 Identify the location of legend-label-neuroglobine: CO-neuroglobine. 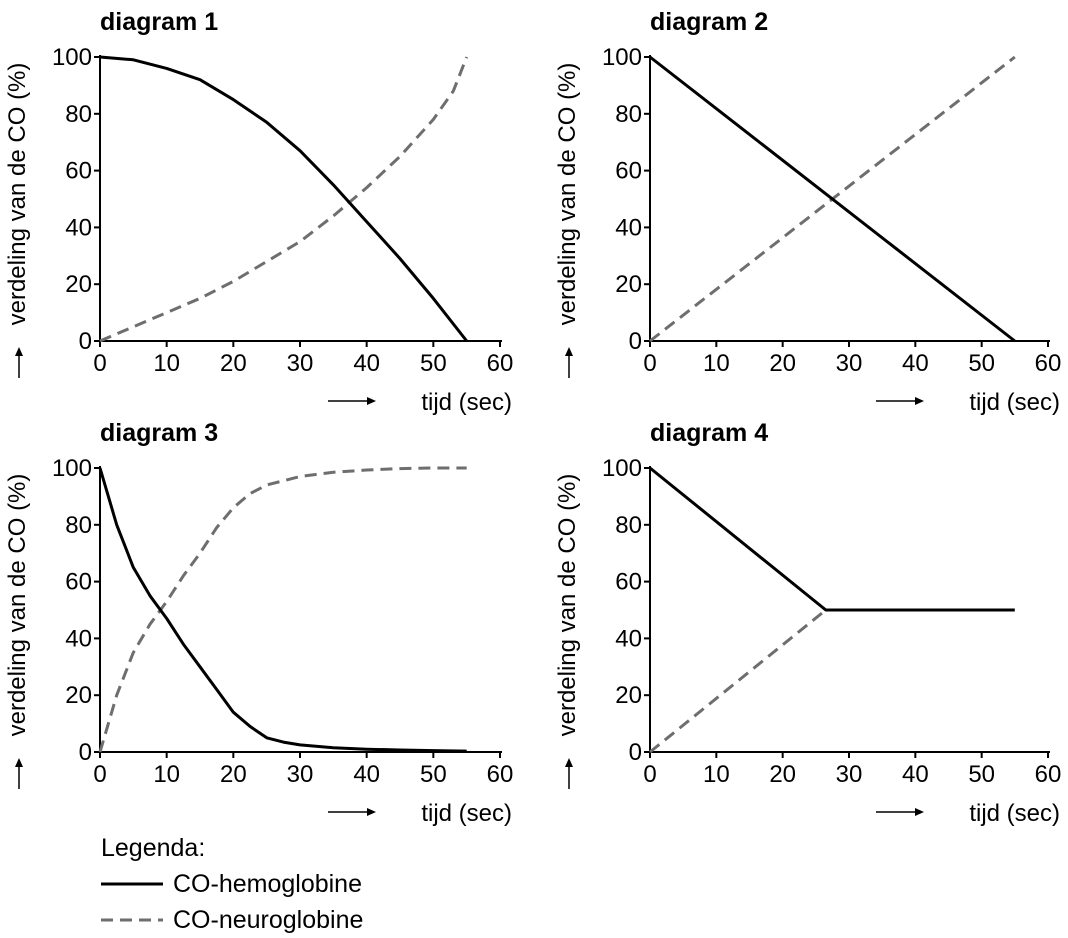
(268, 920).